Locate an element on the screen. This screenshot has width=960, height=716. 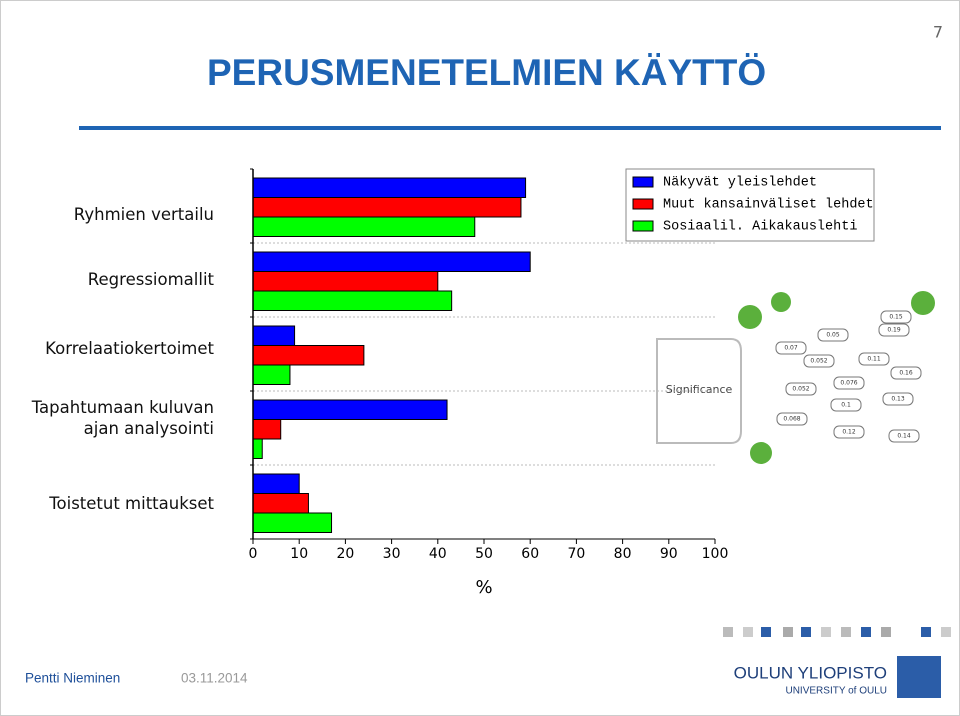
legend-label: Näkyvät yleislehdet is located at coordinates (740, 183).